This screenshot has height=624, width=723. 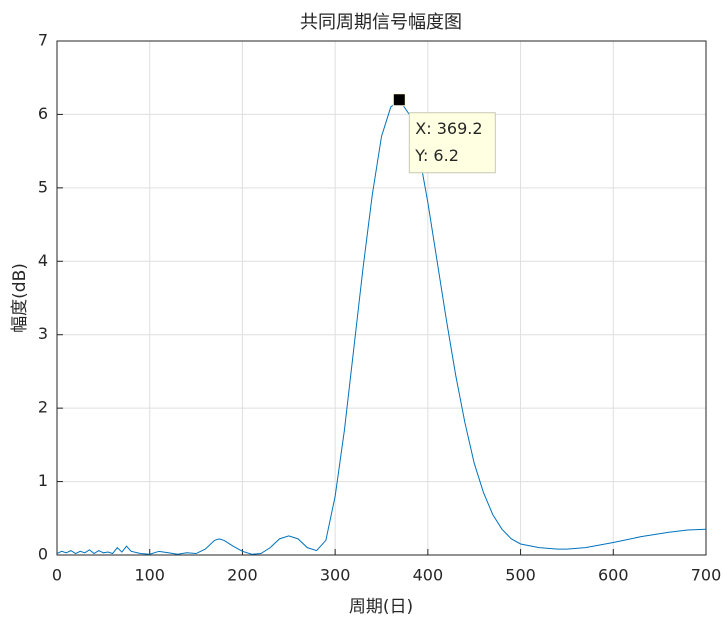 What do you see at coordinates (706, 575) in the screenshot?
I see `x-tick-label: 700` at bounding box center [706, 575].